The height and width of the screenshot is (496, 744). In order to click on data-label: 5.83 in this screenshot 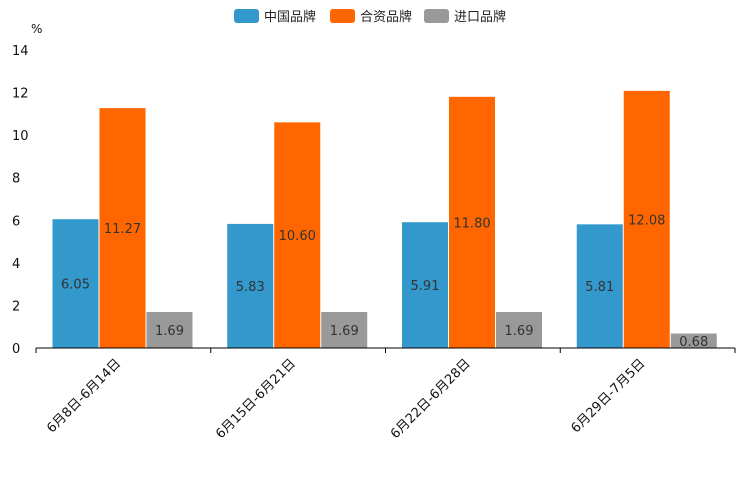, I will do `click(250, 287)`.